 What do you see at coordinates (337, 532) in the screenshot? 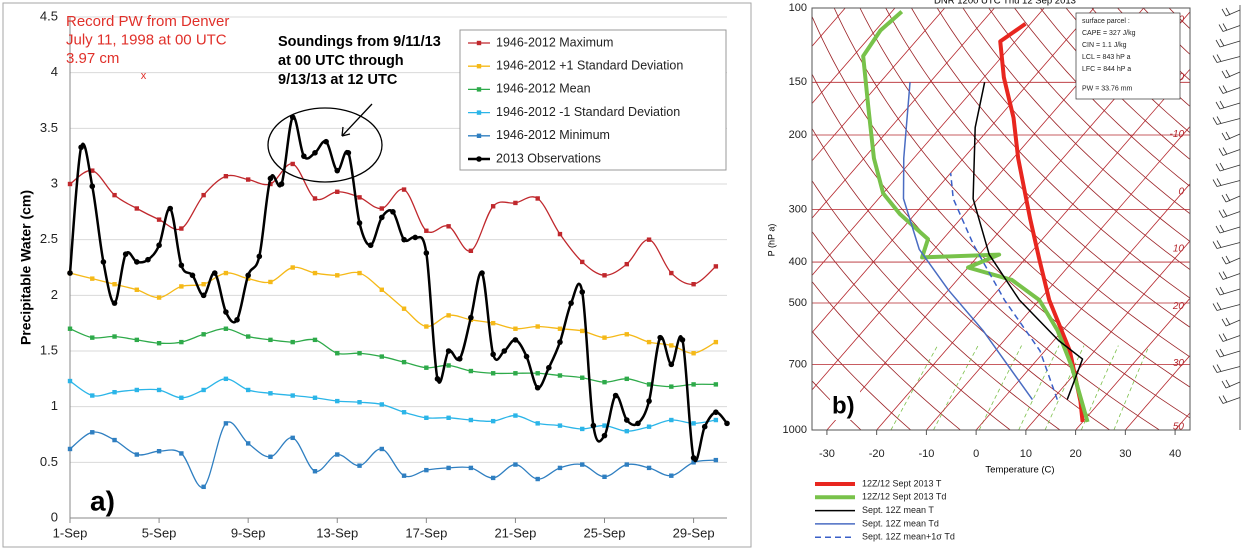
I see `x-tick-label: 13-Sep` at bounding box center [337, 532].